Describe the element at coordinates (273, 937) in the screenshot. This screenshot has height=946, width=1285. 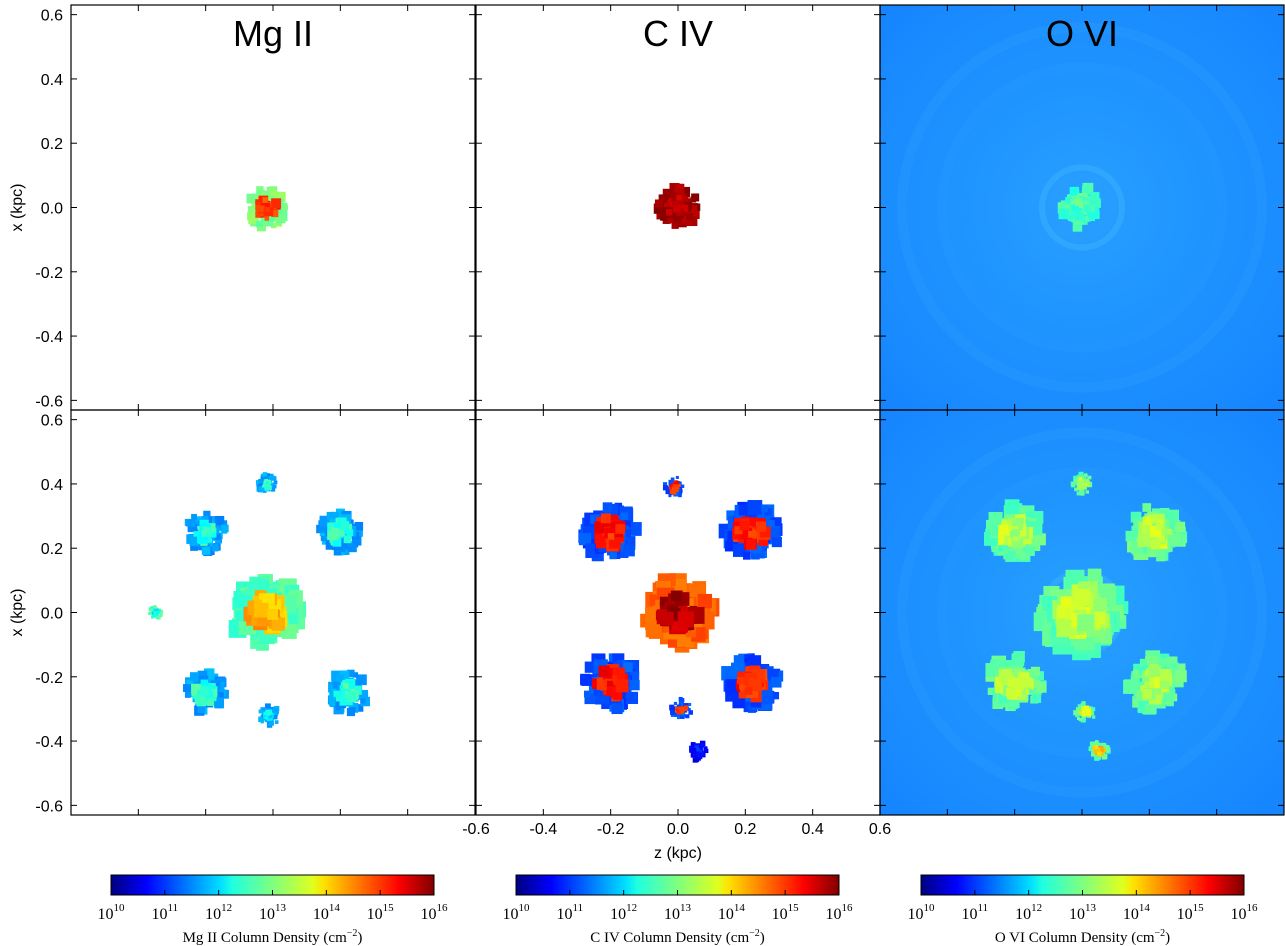
I see `colorbar-label: Mg II Column Density (cm−2)` at that location.